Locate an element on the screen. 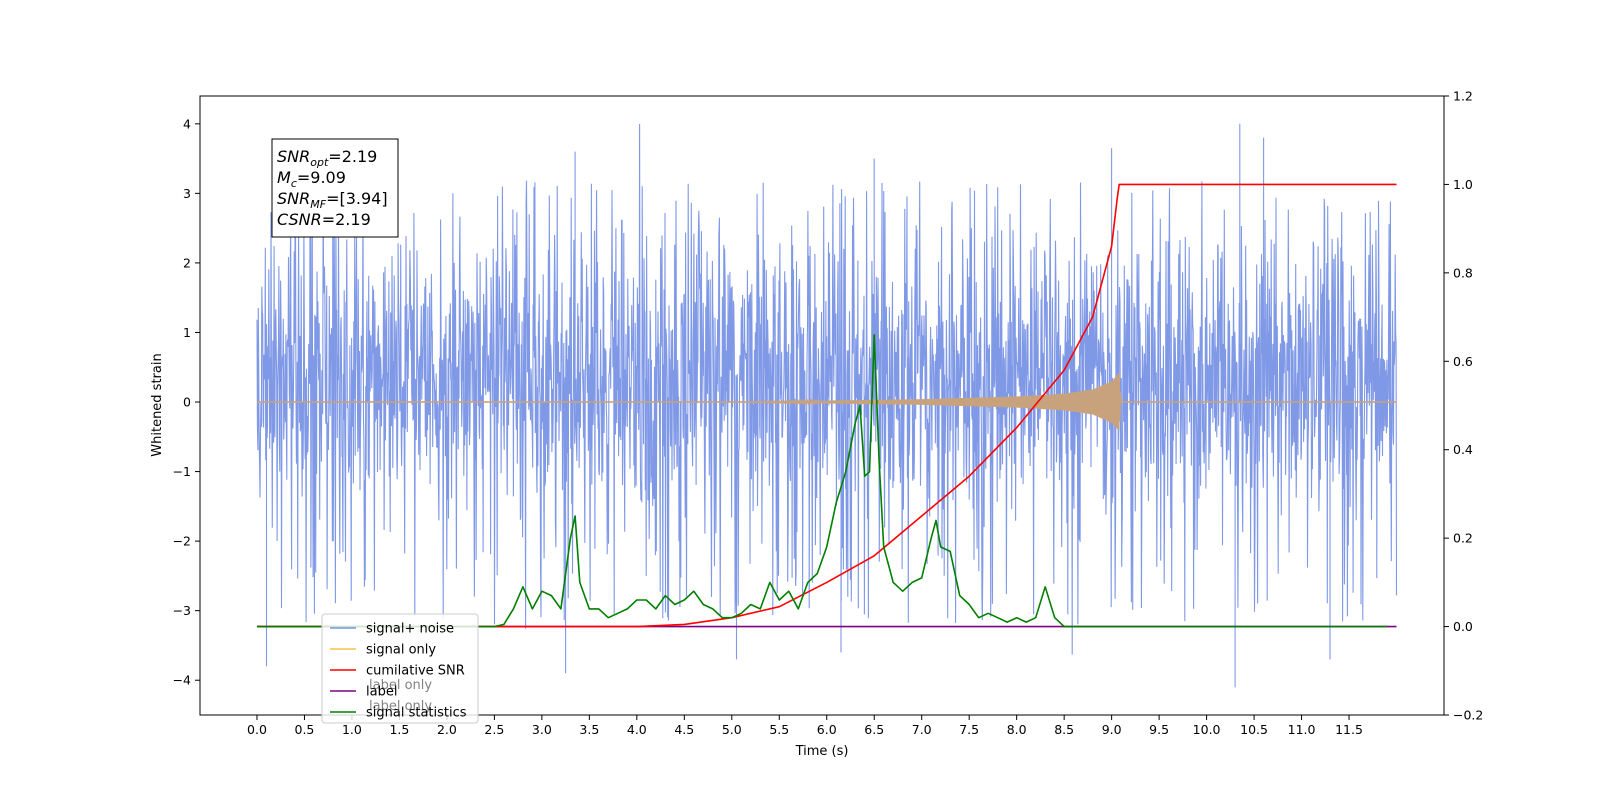  y2-tick-label: 1.2 is located at coordinates (1463, 96).